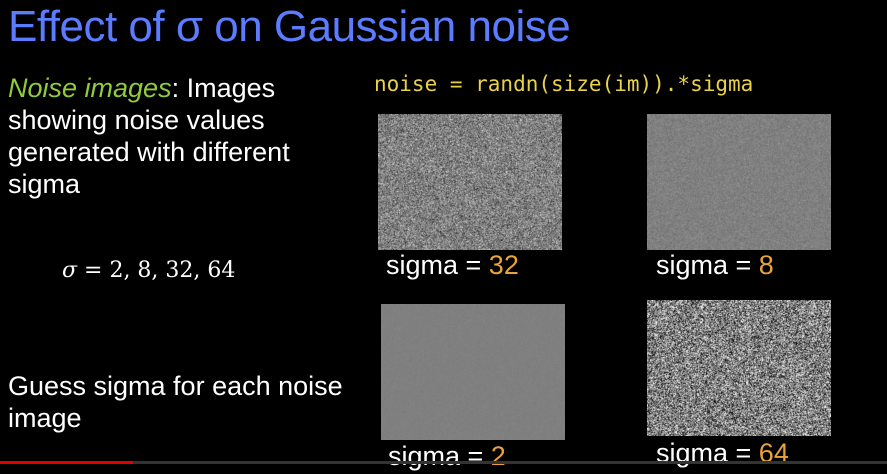  I want to click on caption-sigma-8: sigma = 8, so click(715, 265).